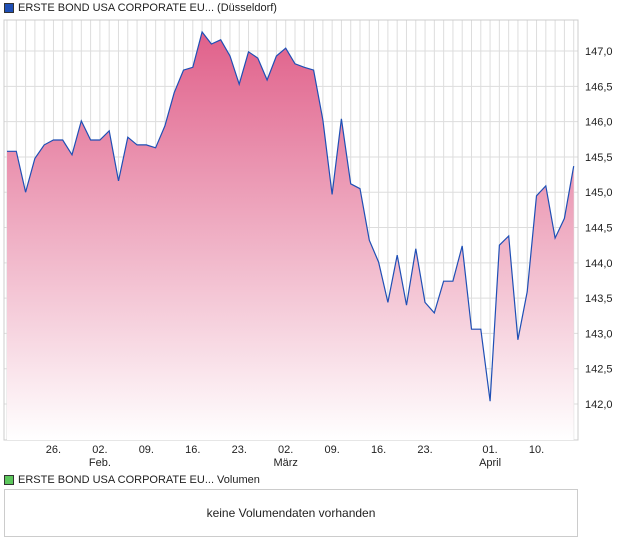 The width and height of the screenshot is (620, 546). What do you see at coordinates (599, 264) in the screenshot?
I see `y-tick-label: 144,0` at bounding box center [599, 264].